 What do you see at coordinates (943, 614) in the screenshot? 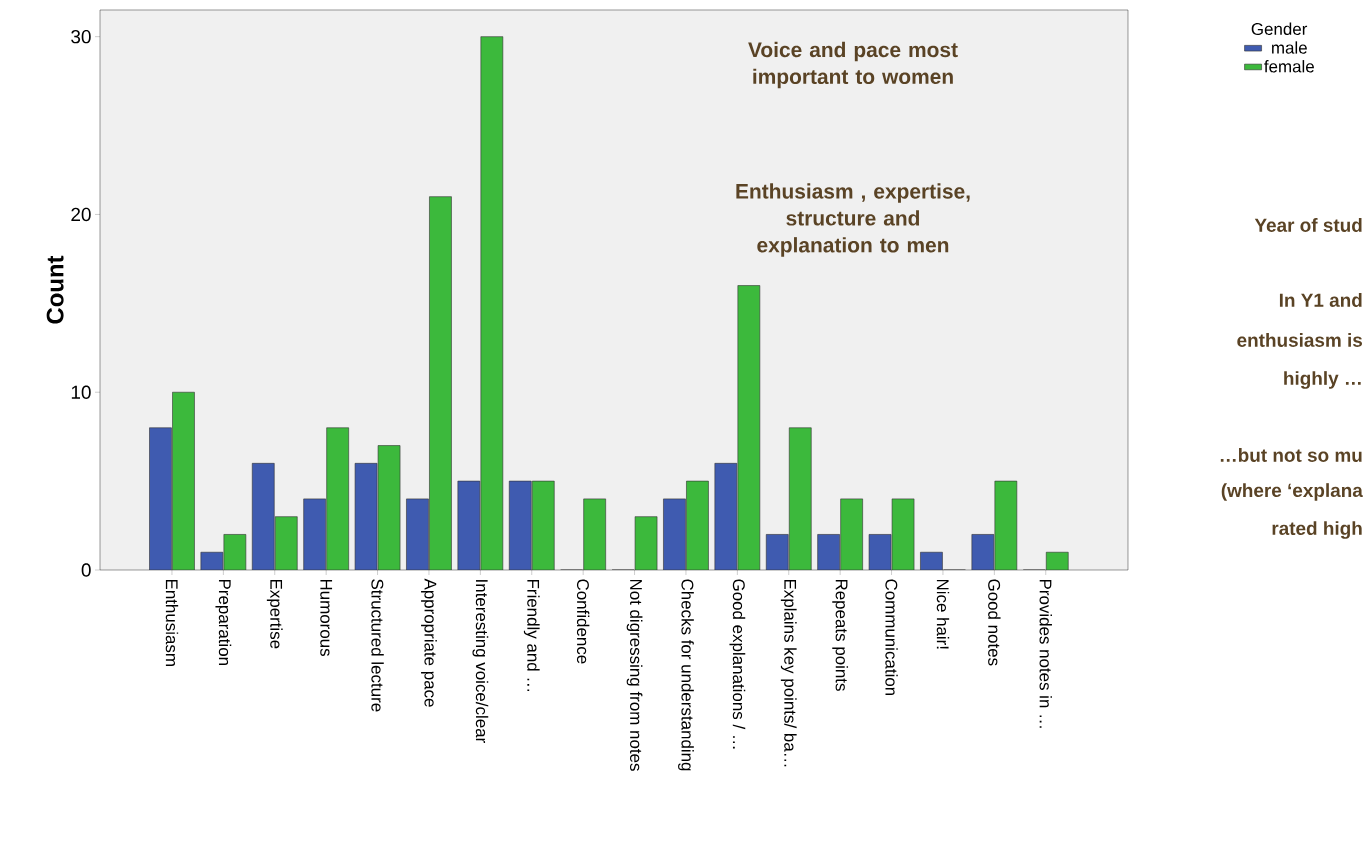
I see `x-tick-label: Nice hair!` at bounding box center [943, 614].